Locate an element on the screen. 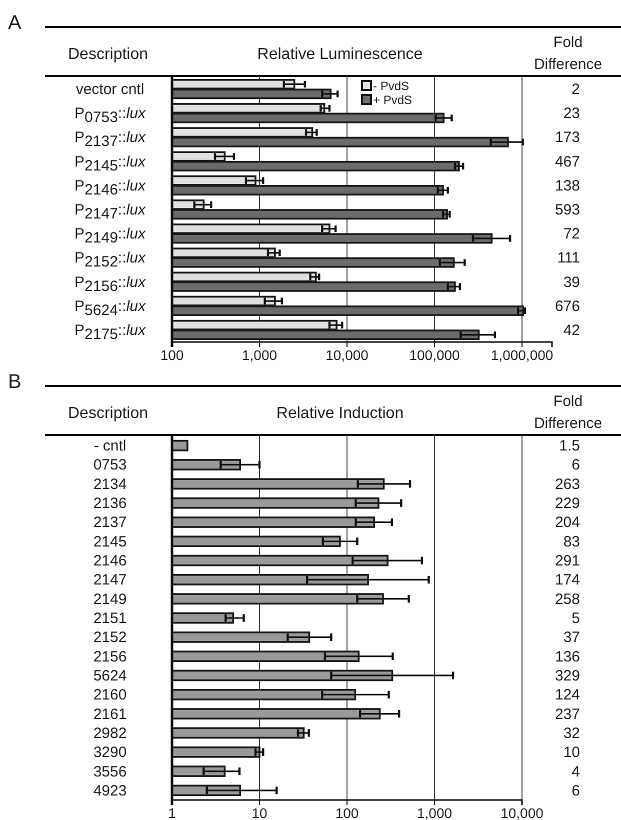  y-tick-label: 2137 is located at coordinates (110, 523).